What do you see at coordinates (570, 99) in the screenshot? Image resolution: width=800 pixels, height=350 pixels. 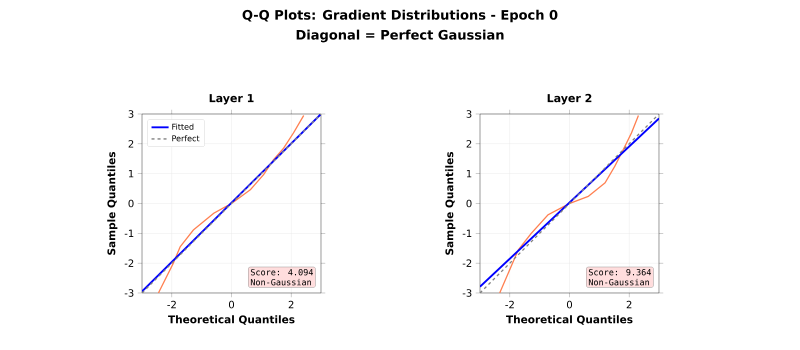 I see `chart-title: Layer 2` at bounding box center [570, 99].